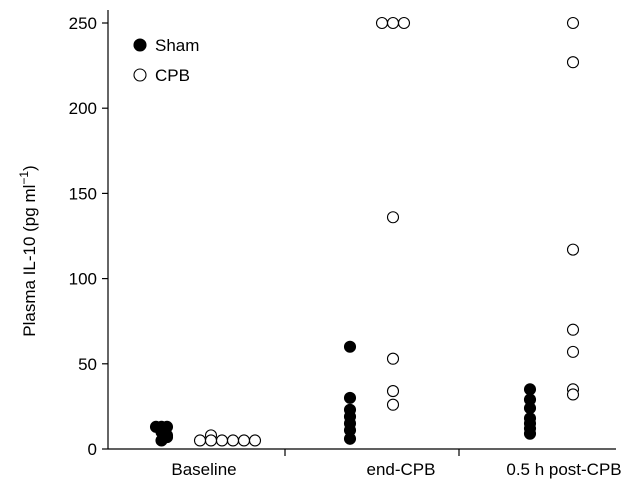 The width and height of the screenshot is (638, 484). Describe the element at coordinates (87, 364) in the screenshot. I see `y-tick-label: 50` at that location.